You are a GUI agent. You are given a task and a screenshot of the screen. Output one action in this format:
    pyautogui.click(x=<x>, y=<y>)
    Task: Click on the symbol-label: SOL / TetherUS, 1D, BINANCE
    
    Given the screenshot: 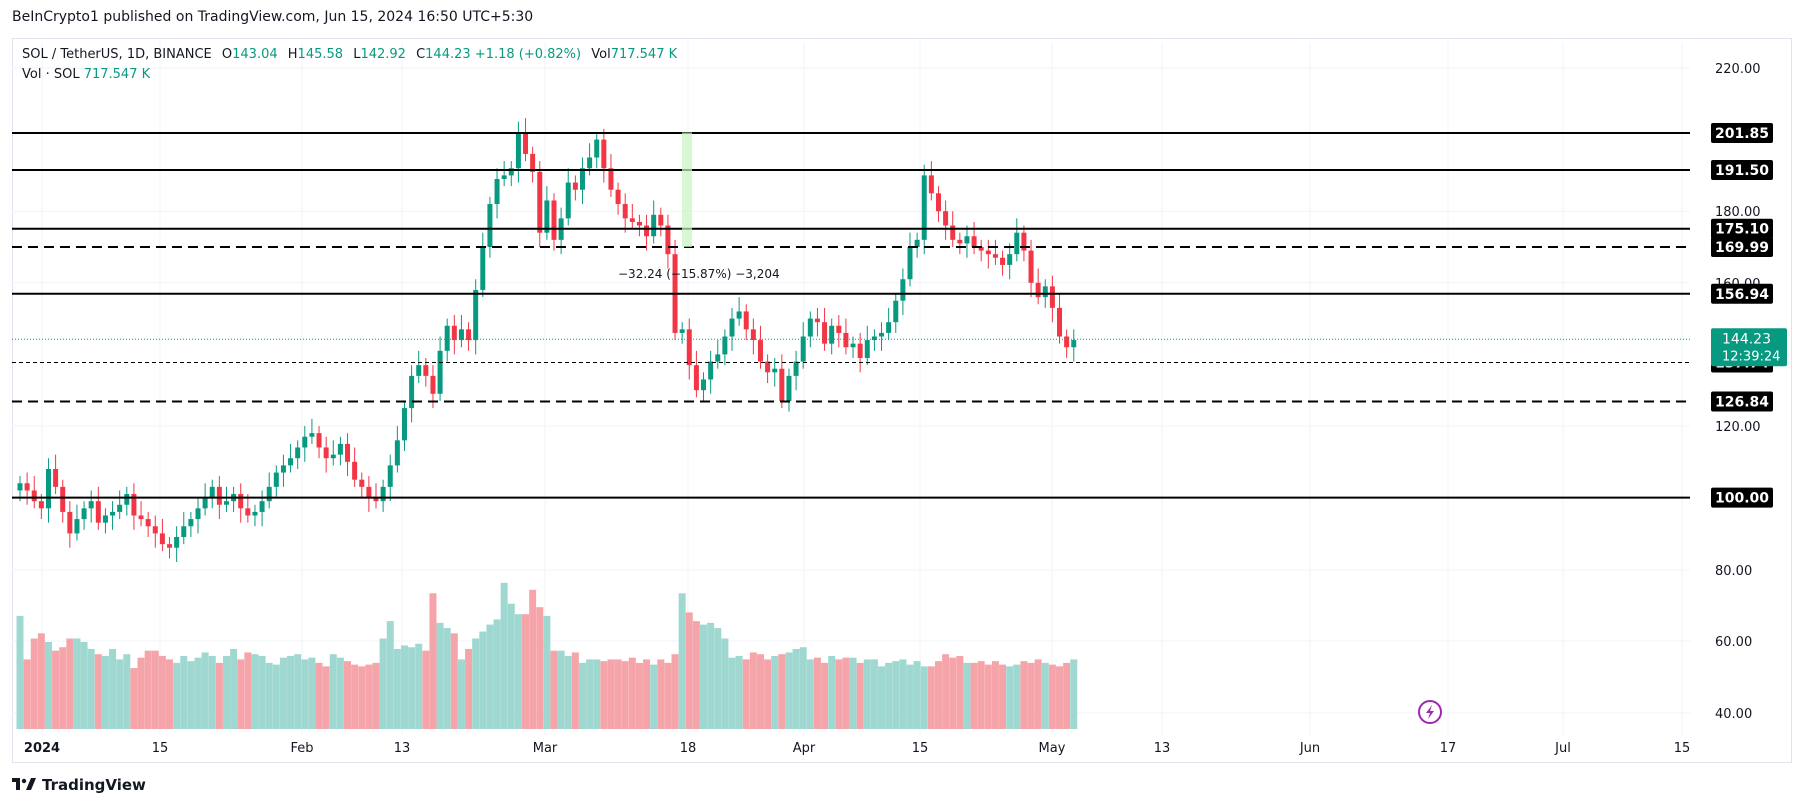 What is the action you would take?
    pyautogui.click(x=117, y=54)
    